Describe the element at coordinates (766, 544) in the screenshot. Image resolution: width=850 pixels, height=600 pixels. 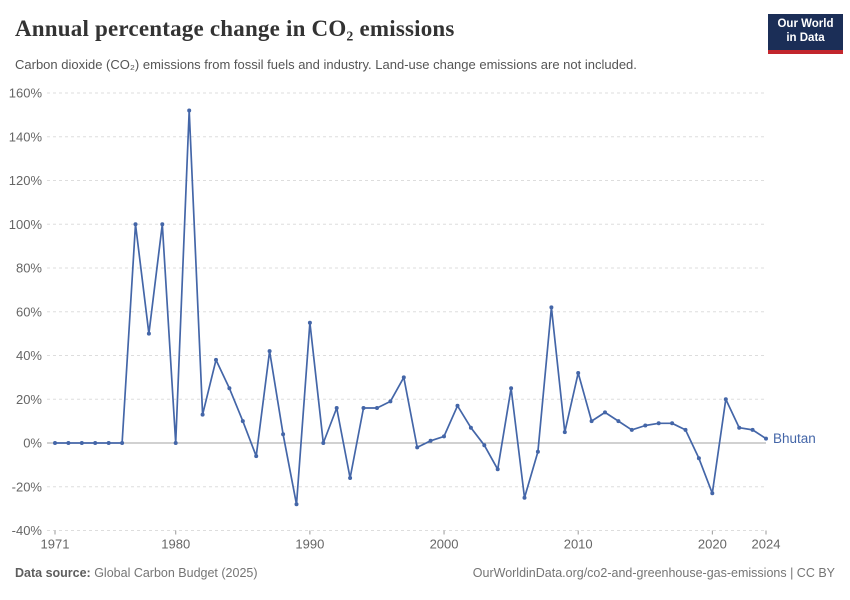
I see `x-axis-tick-label: 2024` at that location.